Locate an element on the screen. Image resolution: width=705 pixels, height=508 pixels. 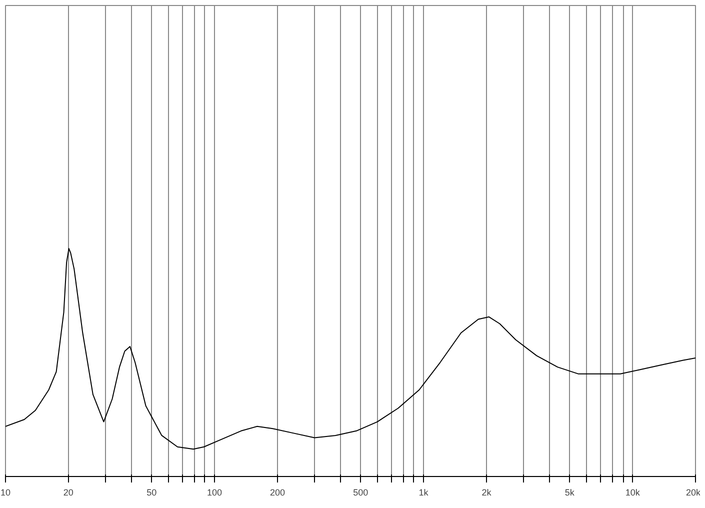
x-tick-label: 5k is located at coordinates (569, 493).